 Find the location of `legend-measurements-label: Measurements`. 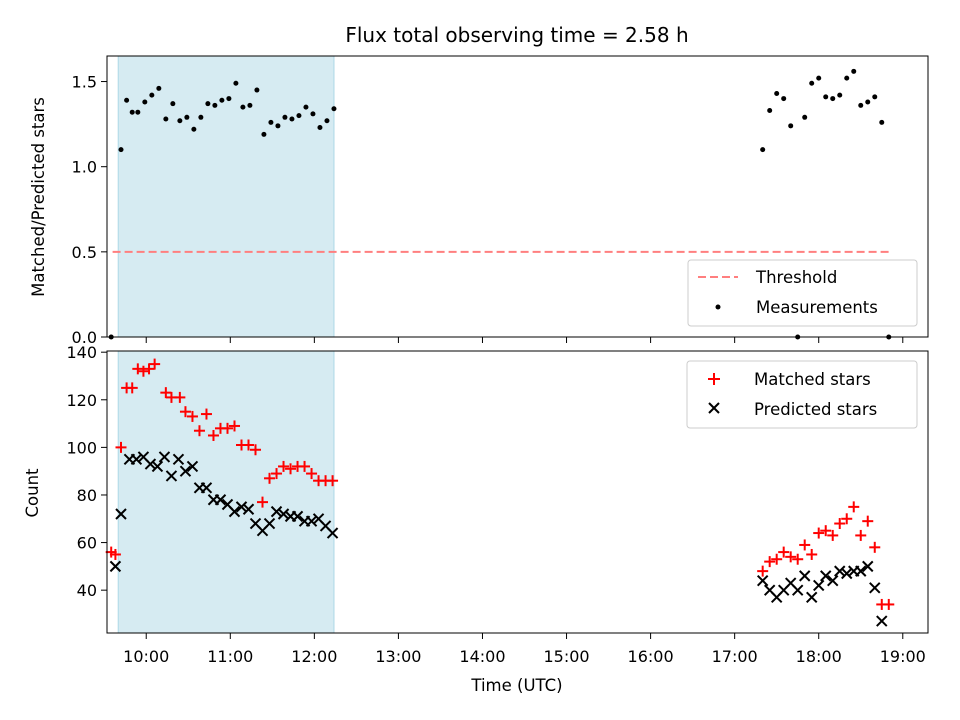

legend-measurements-label: Measurements is located at coordinates (817, 307).